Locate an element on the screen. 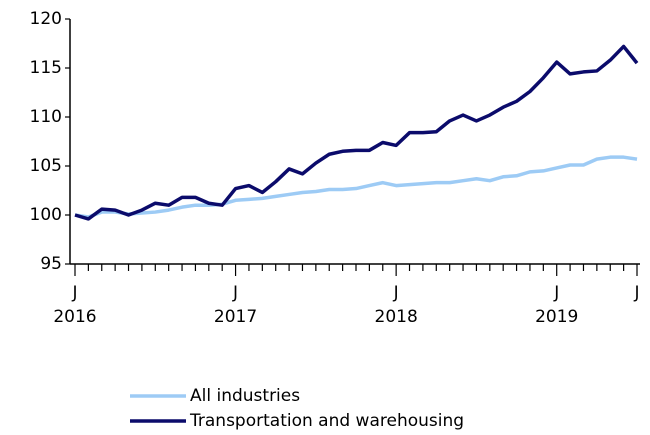 The image size is (650, 435). x-tick-label: J is located at coordinates (637, 293).